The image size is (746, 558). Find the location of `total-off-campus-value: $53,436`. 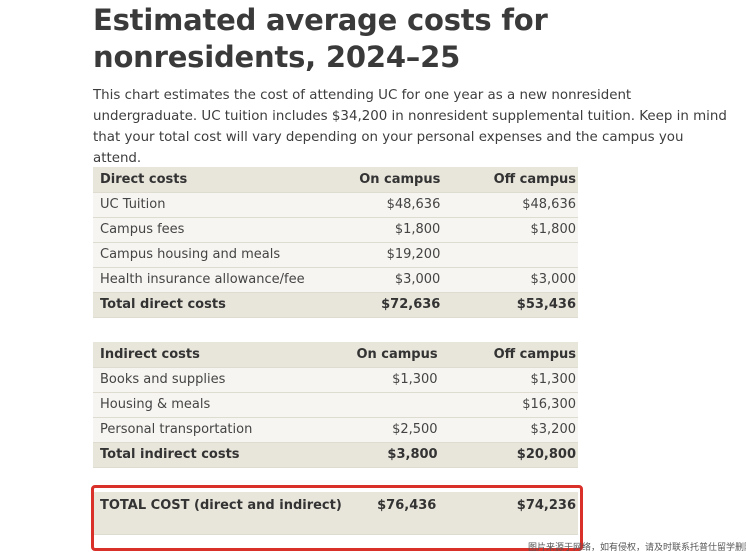

total-off-campus-value: $53,436 is located at coordinates (510, 305).